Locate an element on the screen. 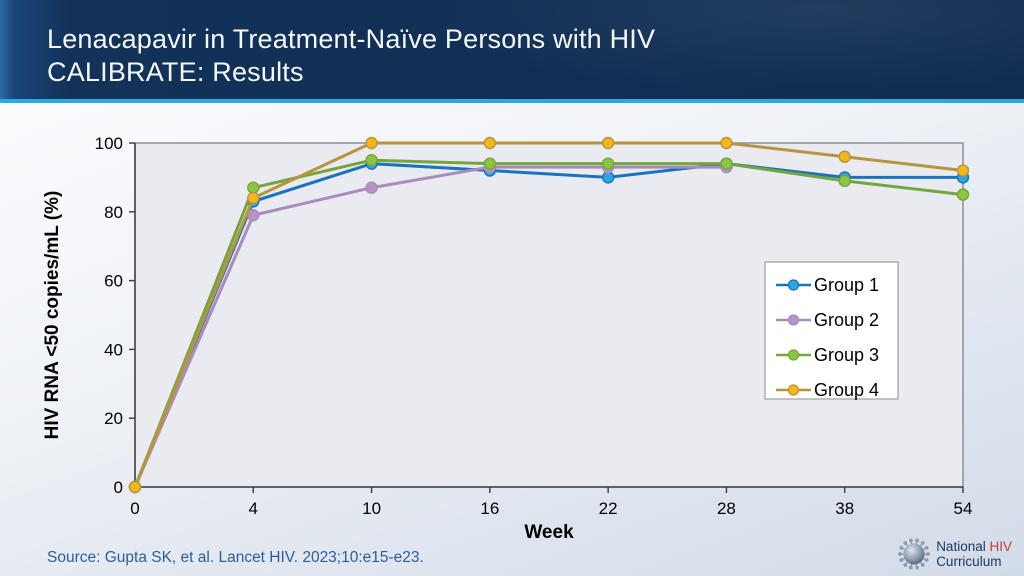 Image resolution: width=1024 pixels, height=576 pixels. y-tick-label: 40 is located at coordinates (113, 349).